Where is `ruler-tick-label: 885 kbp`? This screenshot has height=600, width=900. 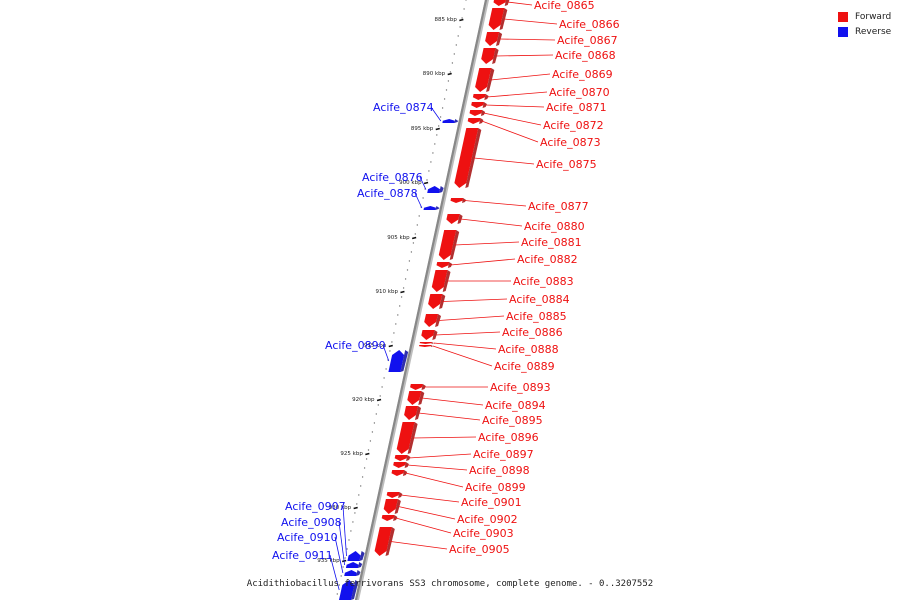 ruler-tick-label: 885 kbp is located at coordinates (445, 20).